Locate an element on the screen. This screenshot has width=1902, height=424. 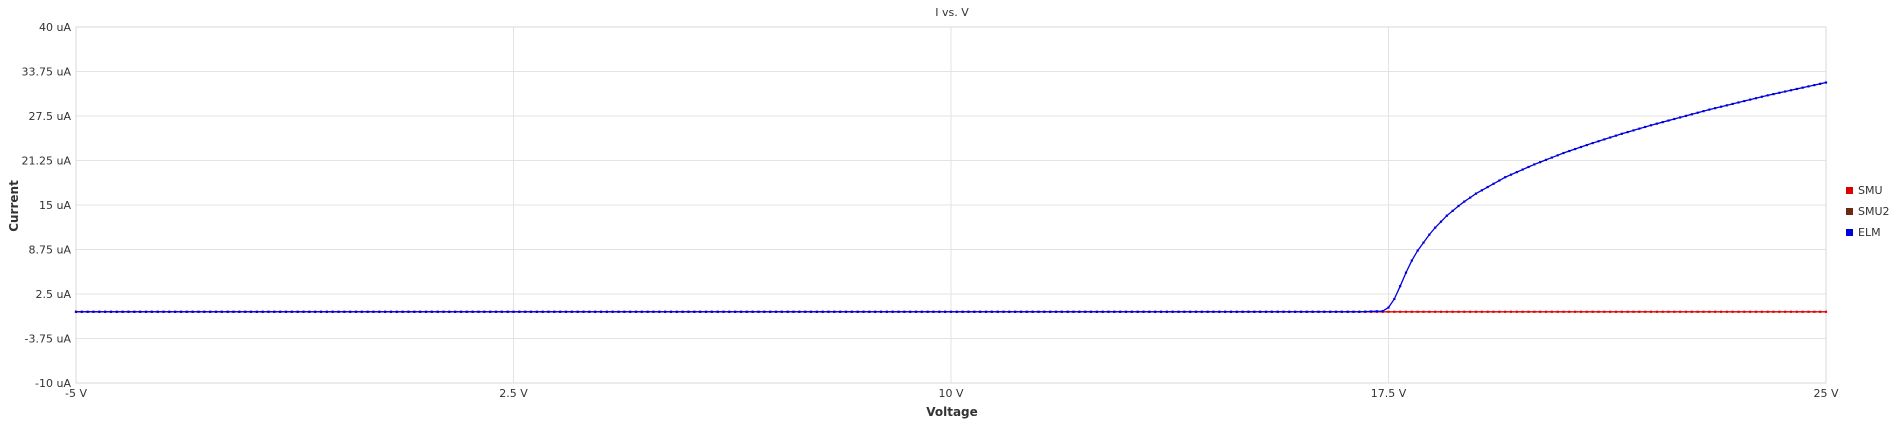
chart-title: I vs. V is located at coordinates (952, 12).